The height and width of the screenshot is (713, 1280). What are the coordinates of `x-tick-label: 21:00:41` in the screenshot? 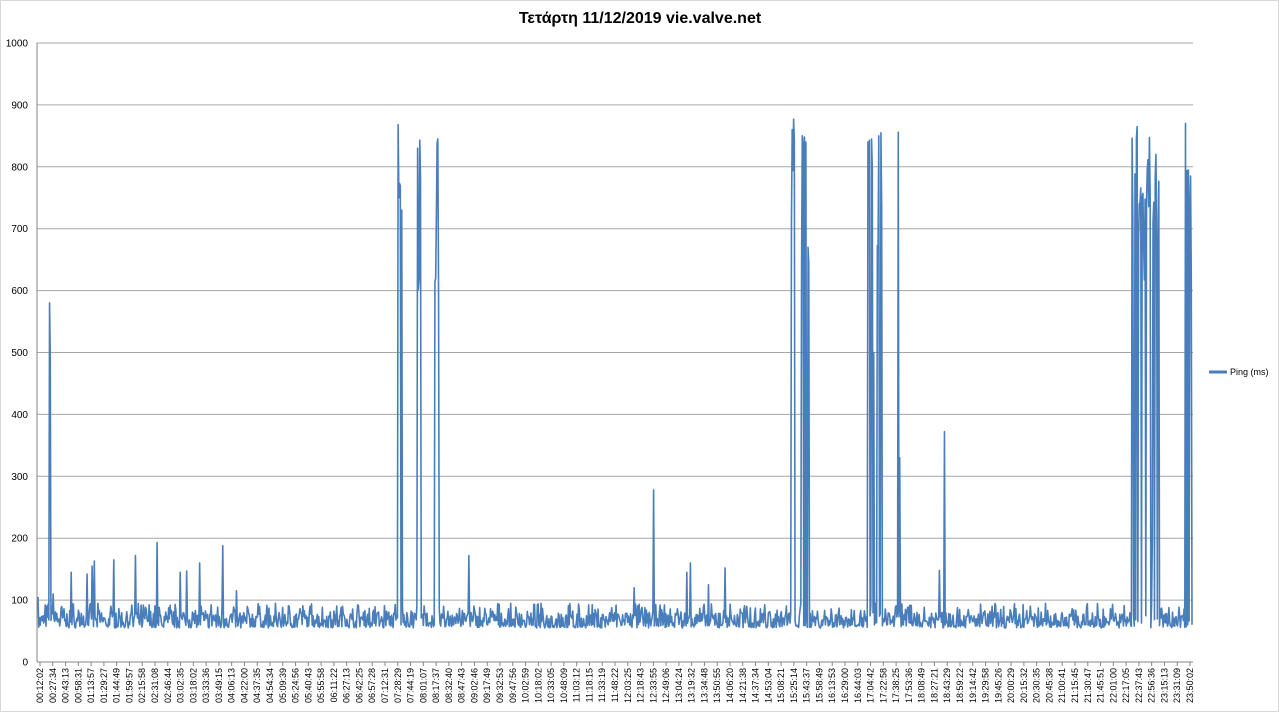 It's located at (1062, 685).